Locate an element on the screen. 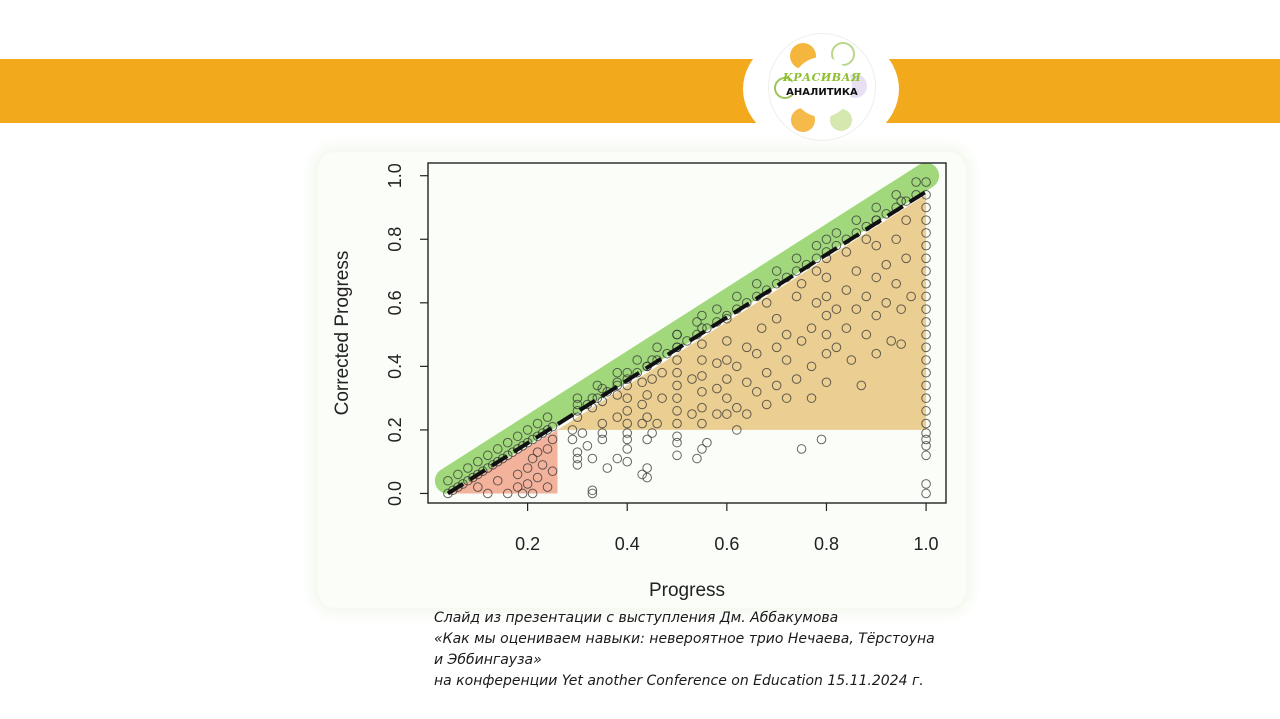 The image size is (1280, 719). caption-line-3: и Эббингауза» is located at coordinates (488, 660).